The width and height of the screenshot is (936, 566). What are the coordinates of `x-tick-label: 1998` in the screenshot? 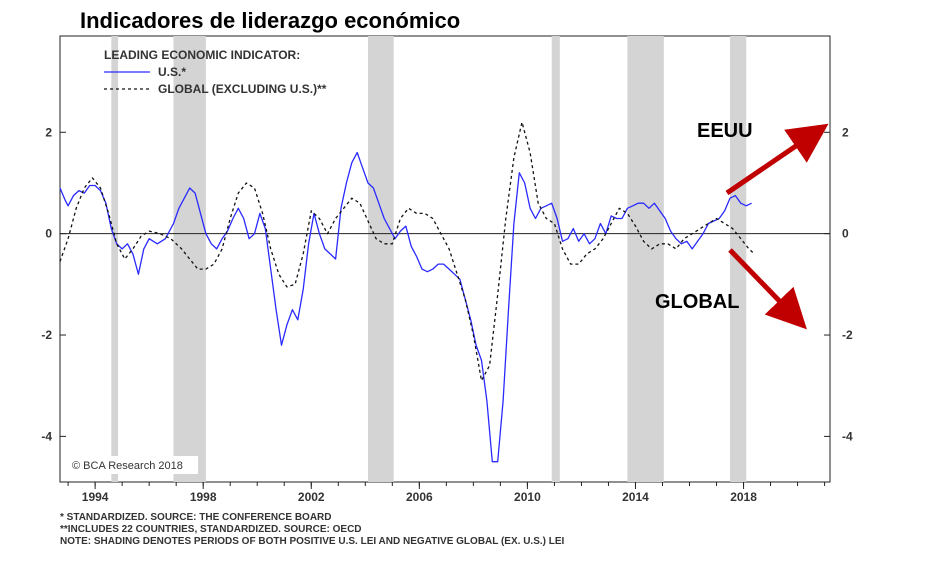 It's located at (203, 497).